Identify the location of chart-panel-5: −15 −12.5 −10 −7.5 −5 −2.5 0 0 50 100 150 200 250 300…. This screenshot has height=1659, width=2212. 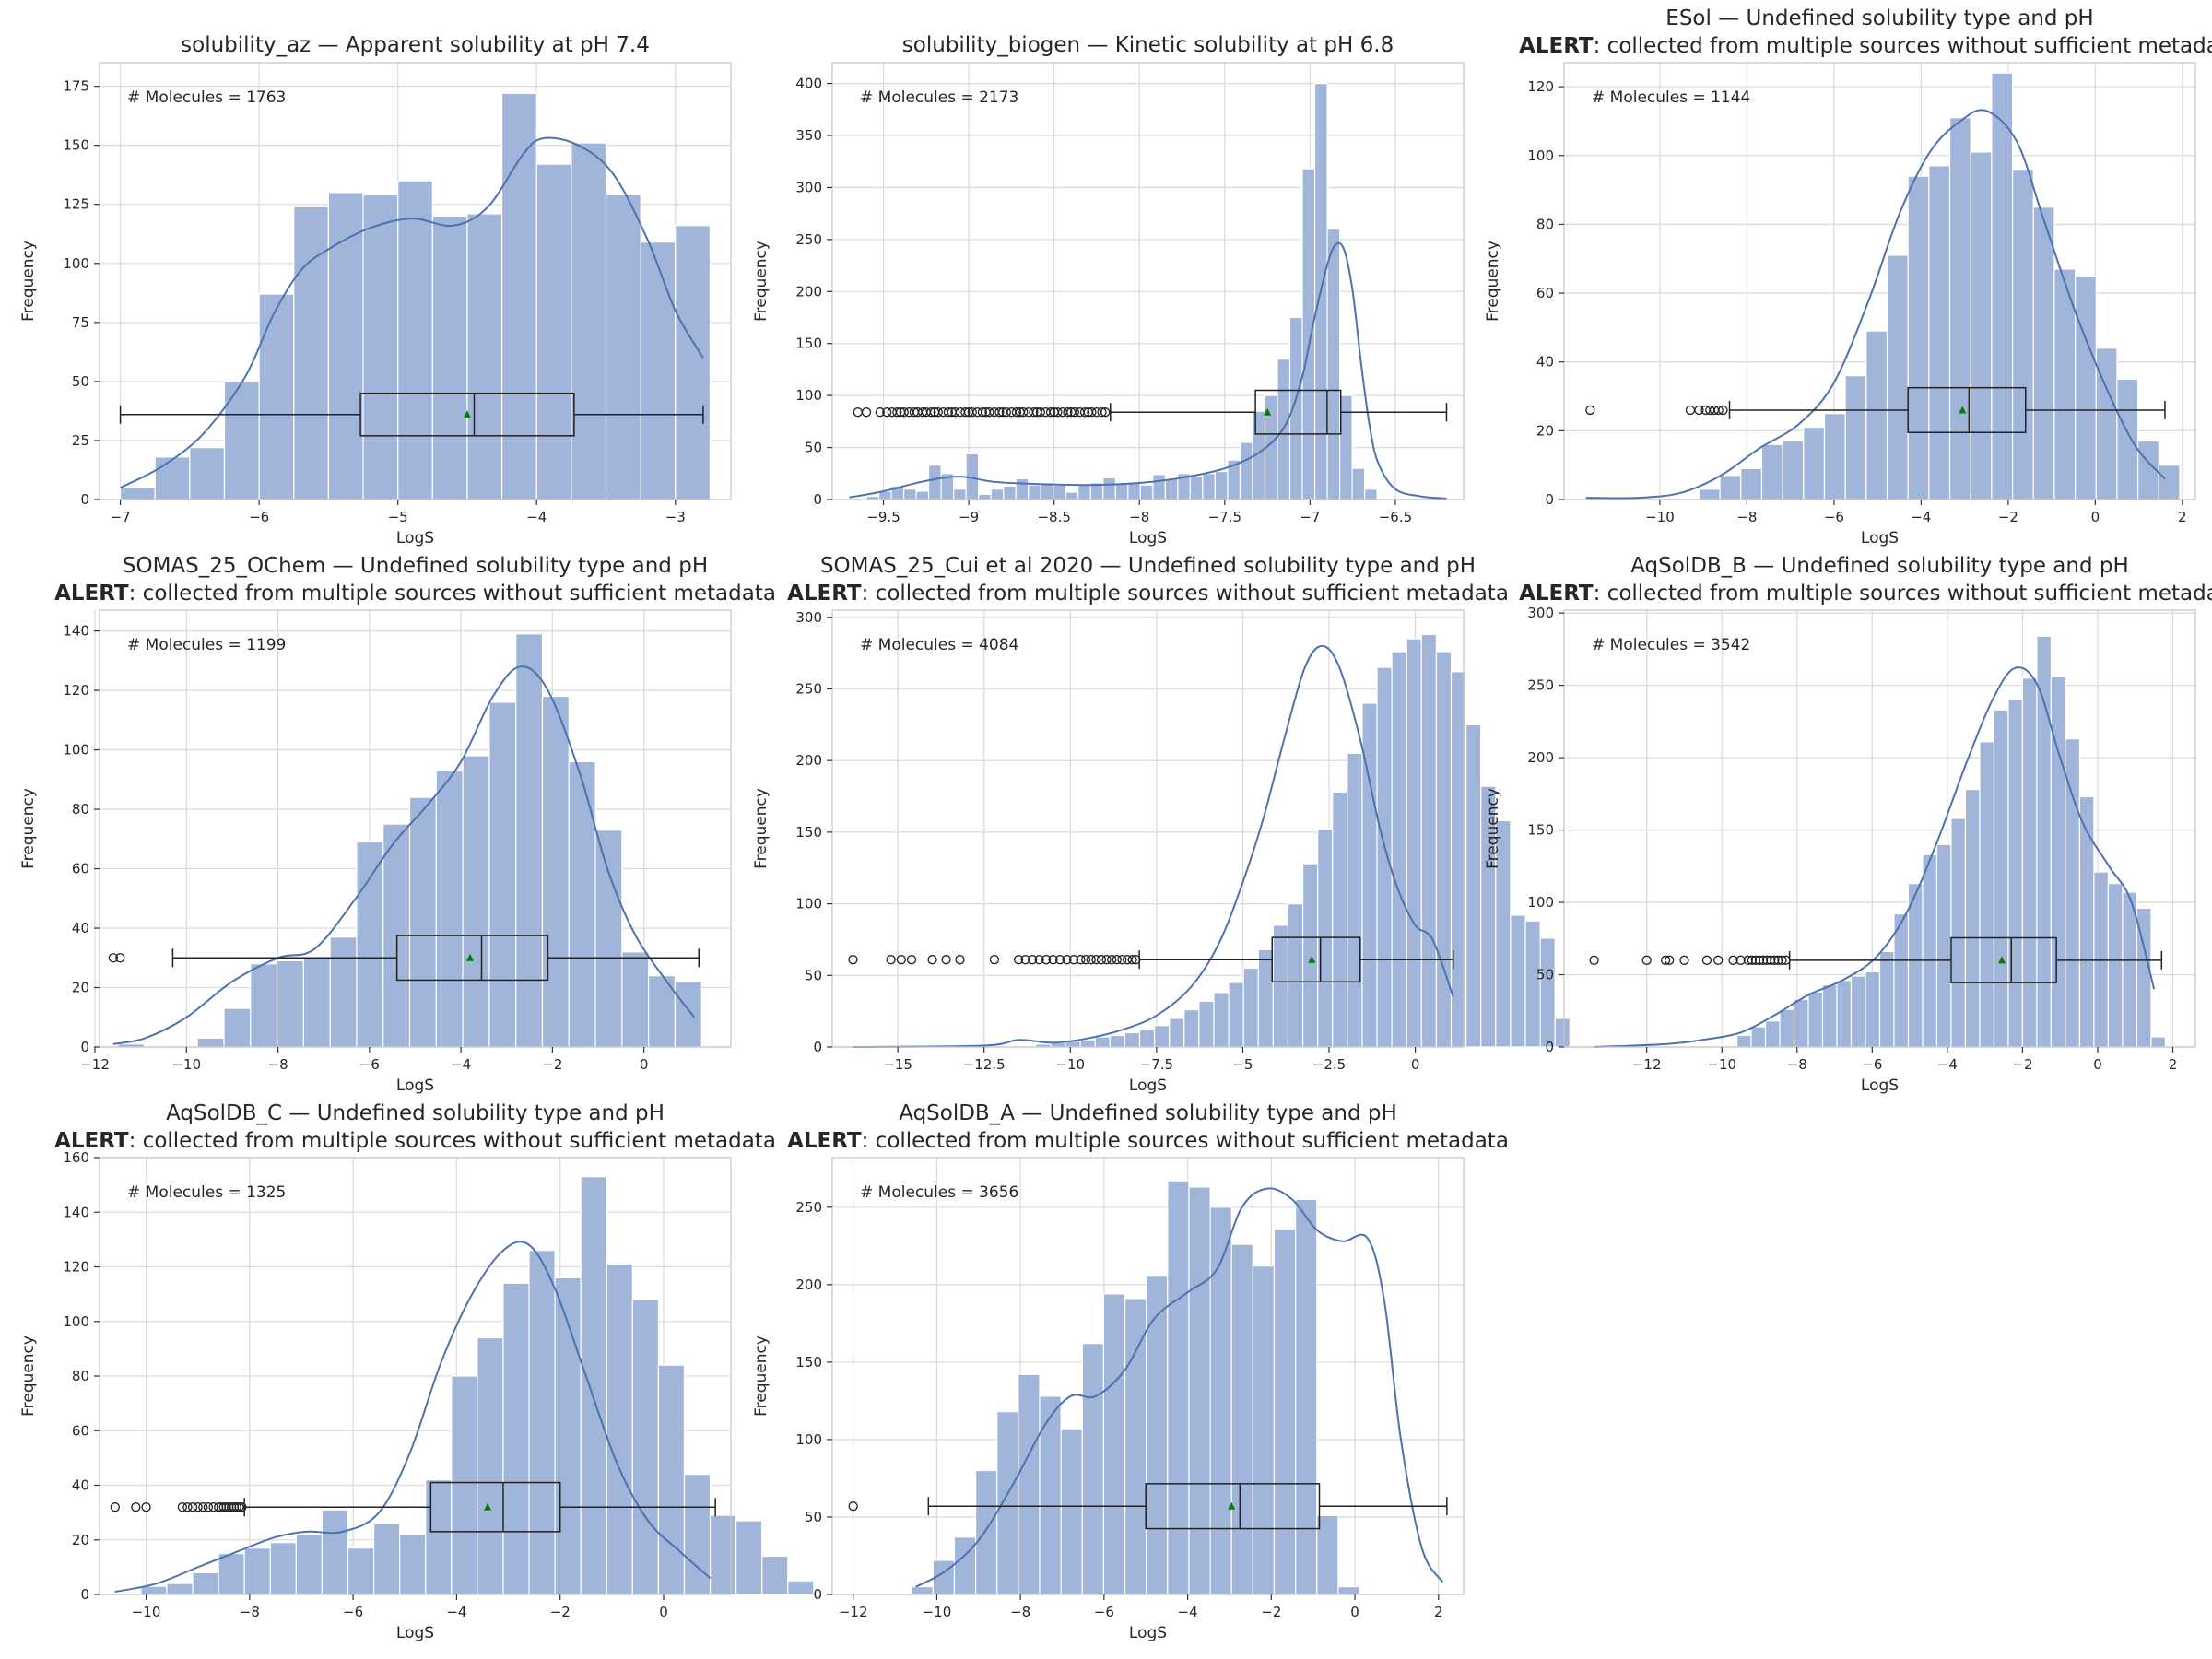
(1161, 824).